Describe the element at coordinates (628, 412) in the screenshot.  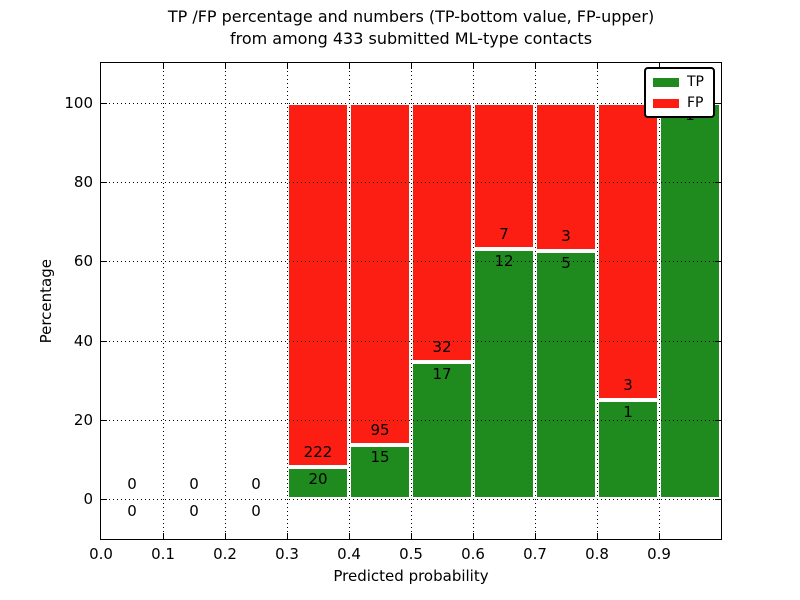
I see `tp-count-label: 1` at that location.